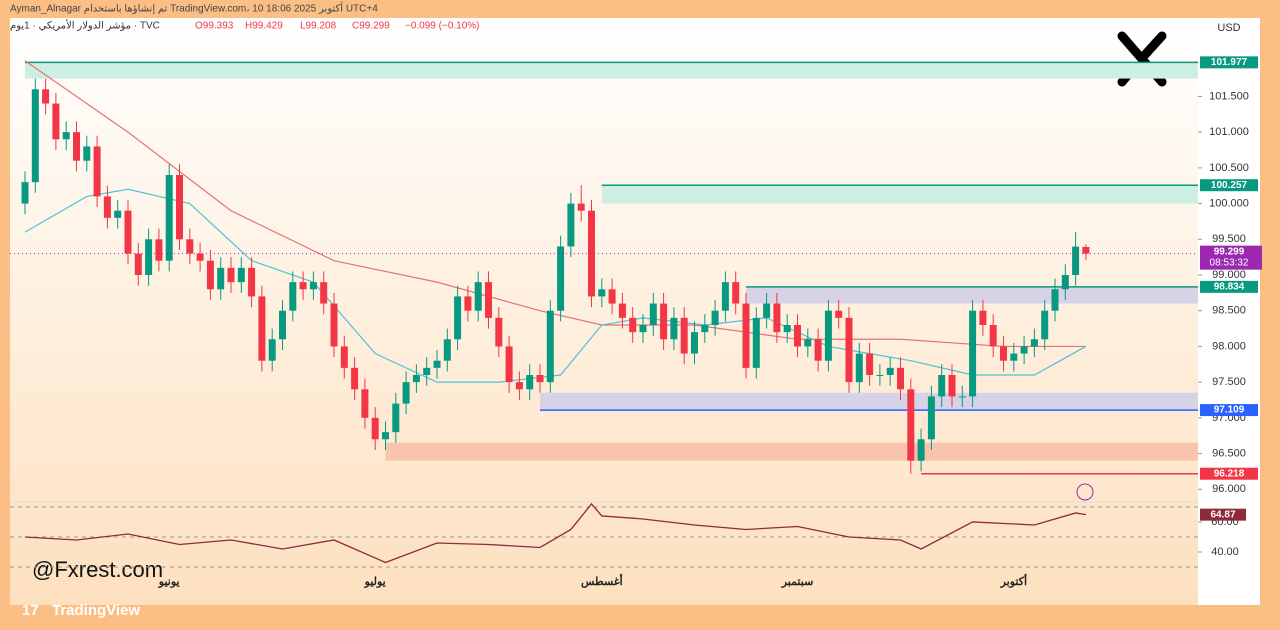 The image size is (1280, 630). Describe the element at coordinates (1085, 492) in the screenshot. I see `event-icon` at that location.